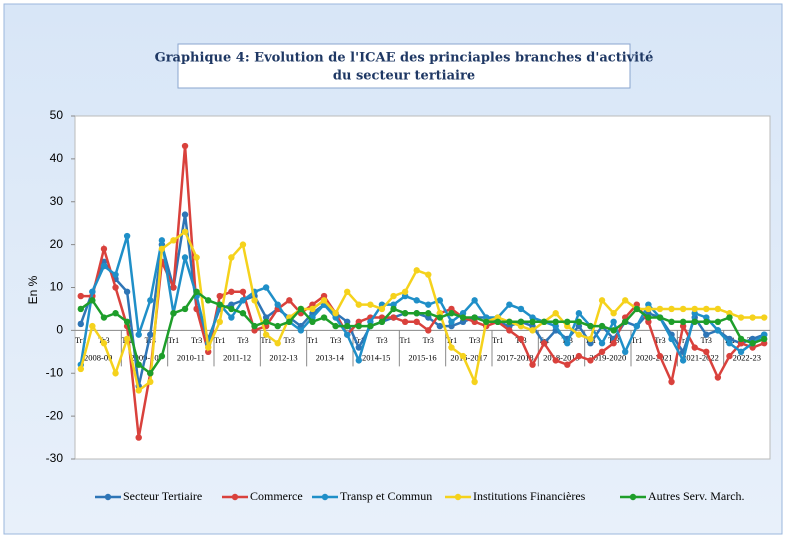  What do you see at coordinates (191, 357) in the screenshot?
I see `x-group-label: 2010-11` at bounding box center [191, 357].